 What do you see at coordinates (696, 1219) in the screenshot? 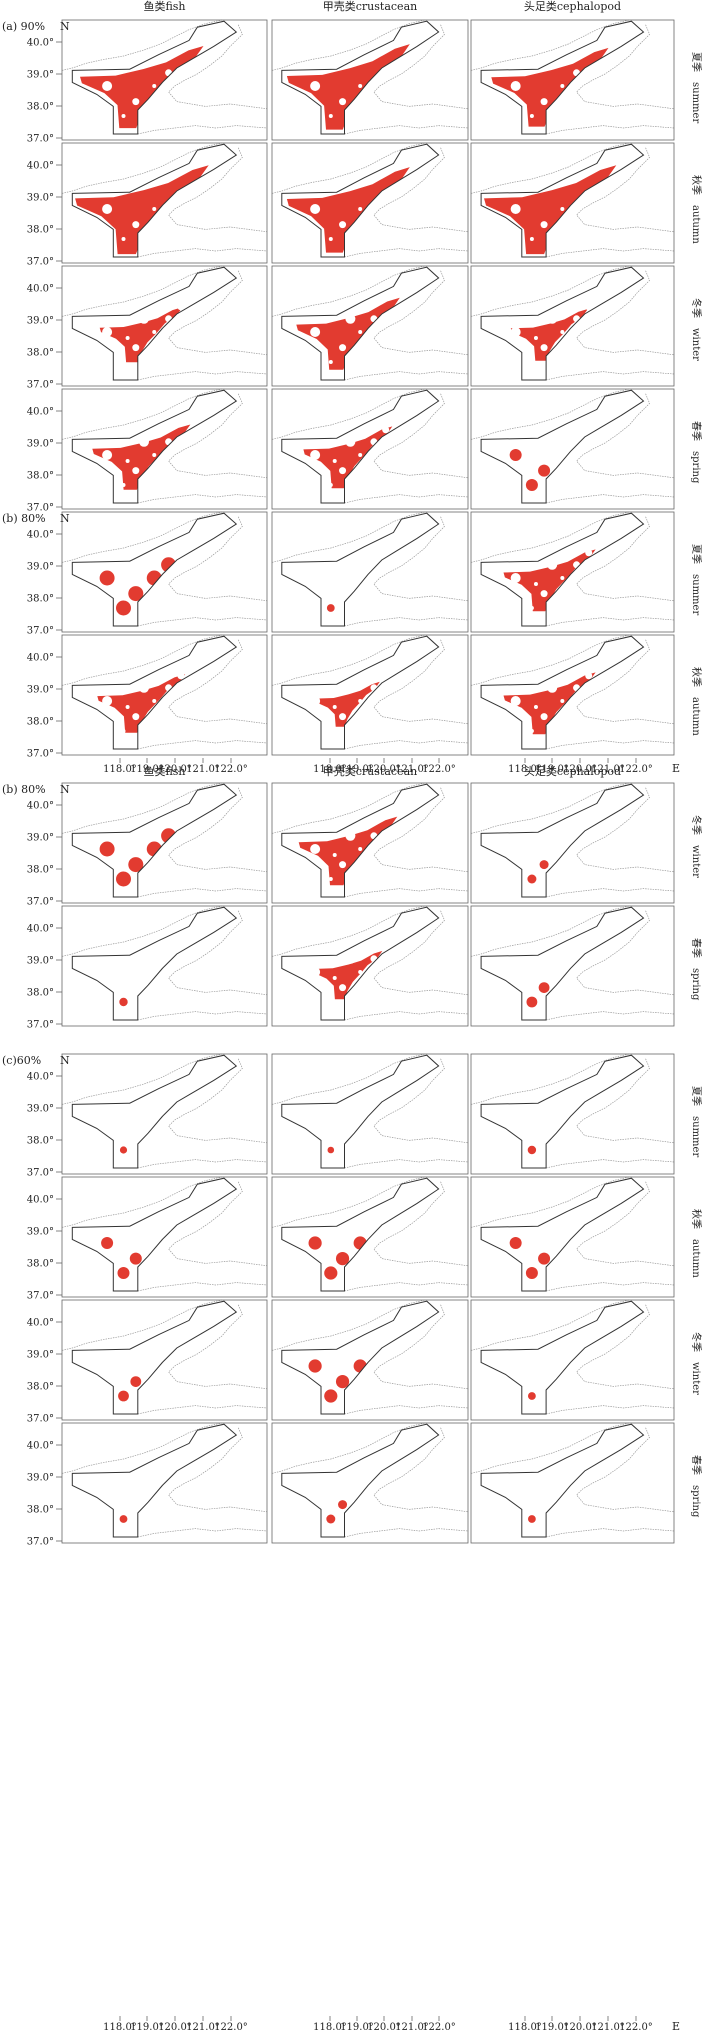
I see `season-label-cn: 秋季` at bounding box center [696, 1219].